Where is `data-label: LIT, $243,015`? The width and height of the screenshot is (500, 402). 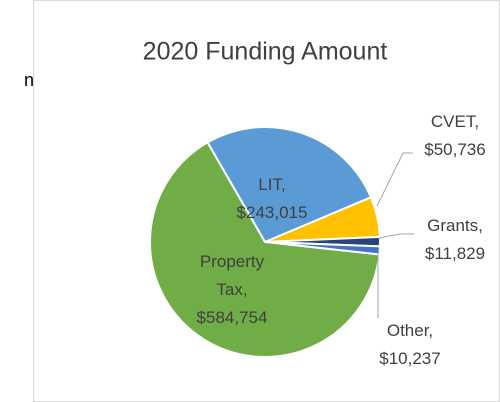 data-label: LIT, $243,015 is located at coordinates (272, 199).